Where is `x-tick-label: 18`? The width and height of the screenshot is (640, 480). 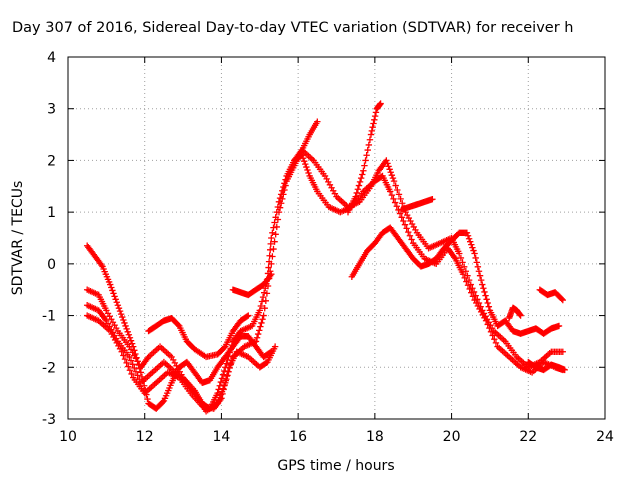
x-tick-label: 18 is located at coordinates (375, 437).